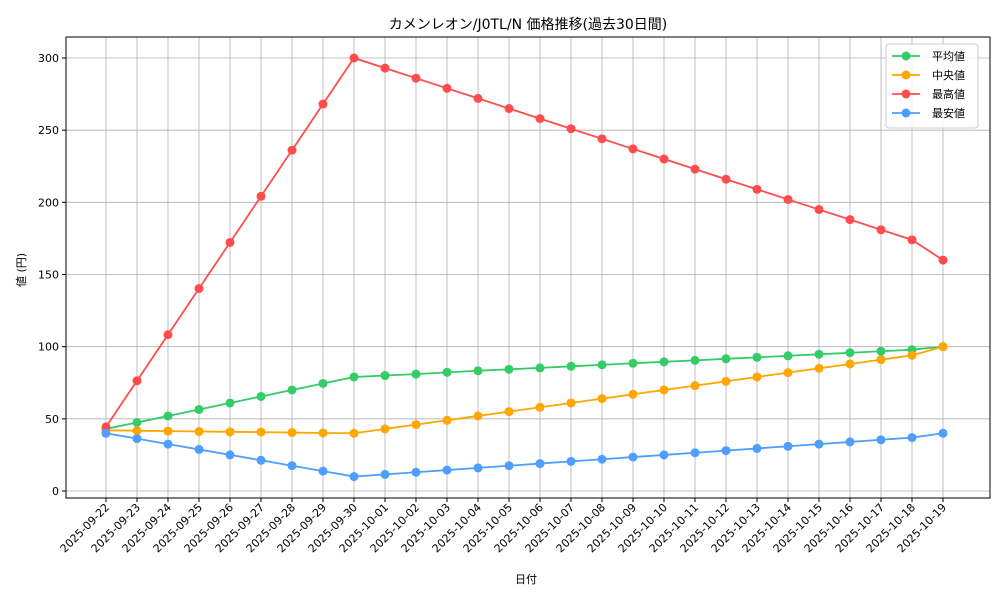  Describe the element at coordinates (524, 455) in the screenshot. I see `series-最安値` at that location.